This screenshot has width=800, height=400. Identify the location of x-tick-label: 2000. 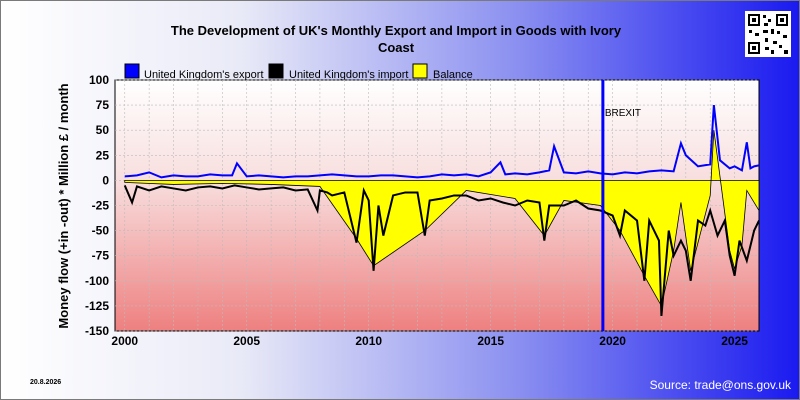
(124, 341).